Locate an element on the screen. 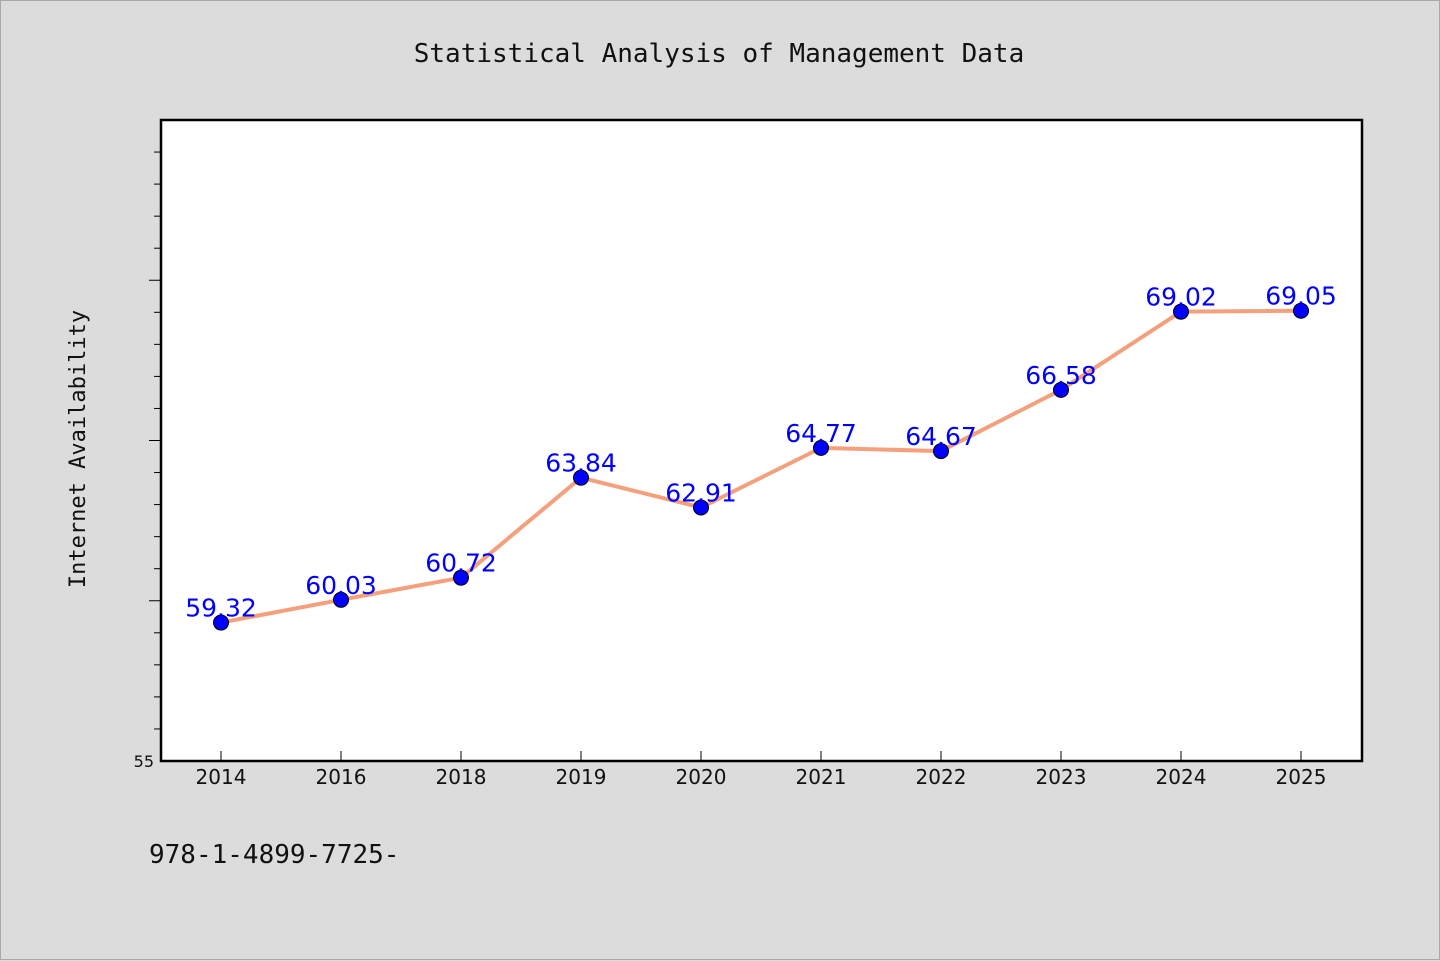 This screenshot has height=961, width=1440. data-label: 64.67 is located at coordinates (941, 436).